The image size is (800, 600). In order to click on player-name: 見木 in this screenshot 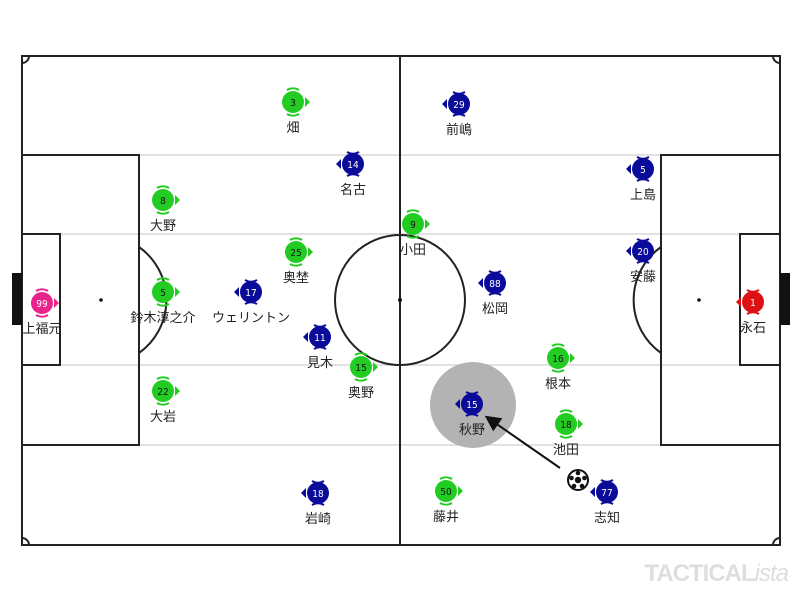, I will do `click(320, 363)`.